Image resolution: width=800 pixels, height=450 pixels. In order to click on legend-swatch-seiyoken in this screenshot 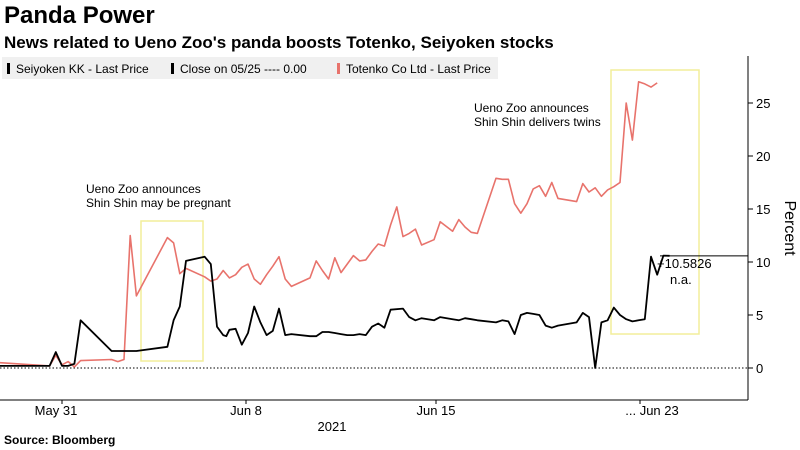, I will do `click(8, 68)`.